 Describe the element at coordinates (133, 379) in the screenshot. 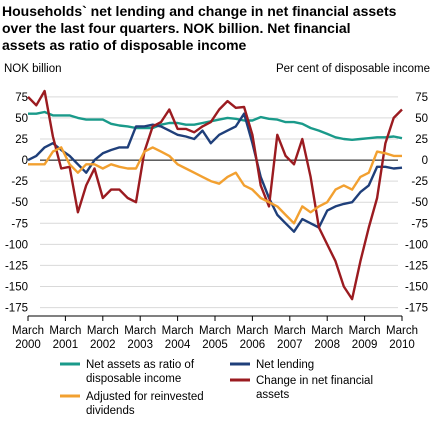

I see `legend-label-line: disposable income` at that location.